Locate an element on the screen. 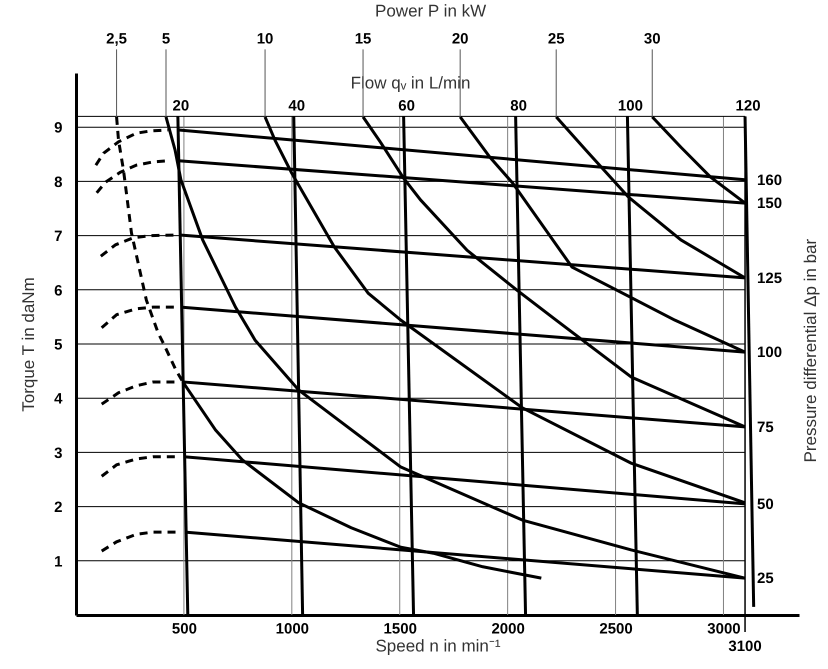  x-tick-label: 2500 is located at coordinates (616, 629).